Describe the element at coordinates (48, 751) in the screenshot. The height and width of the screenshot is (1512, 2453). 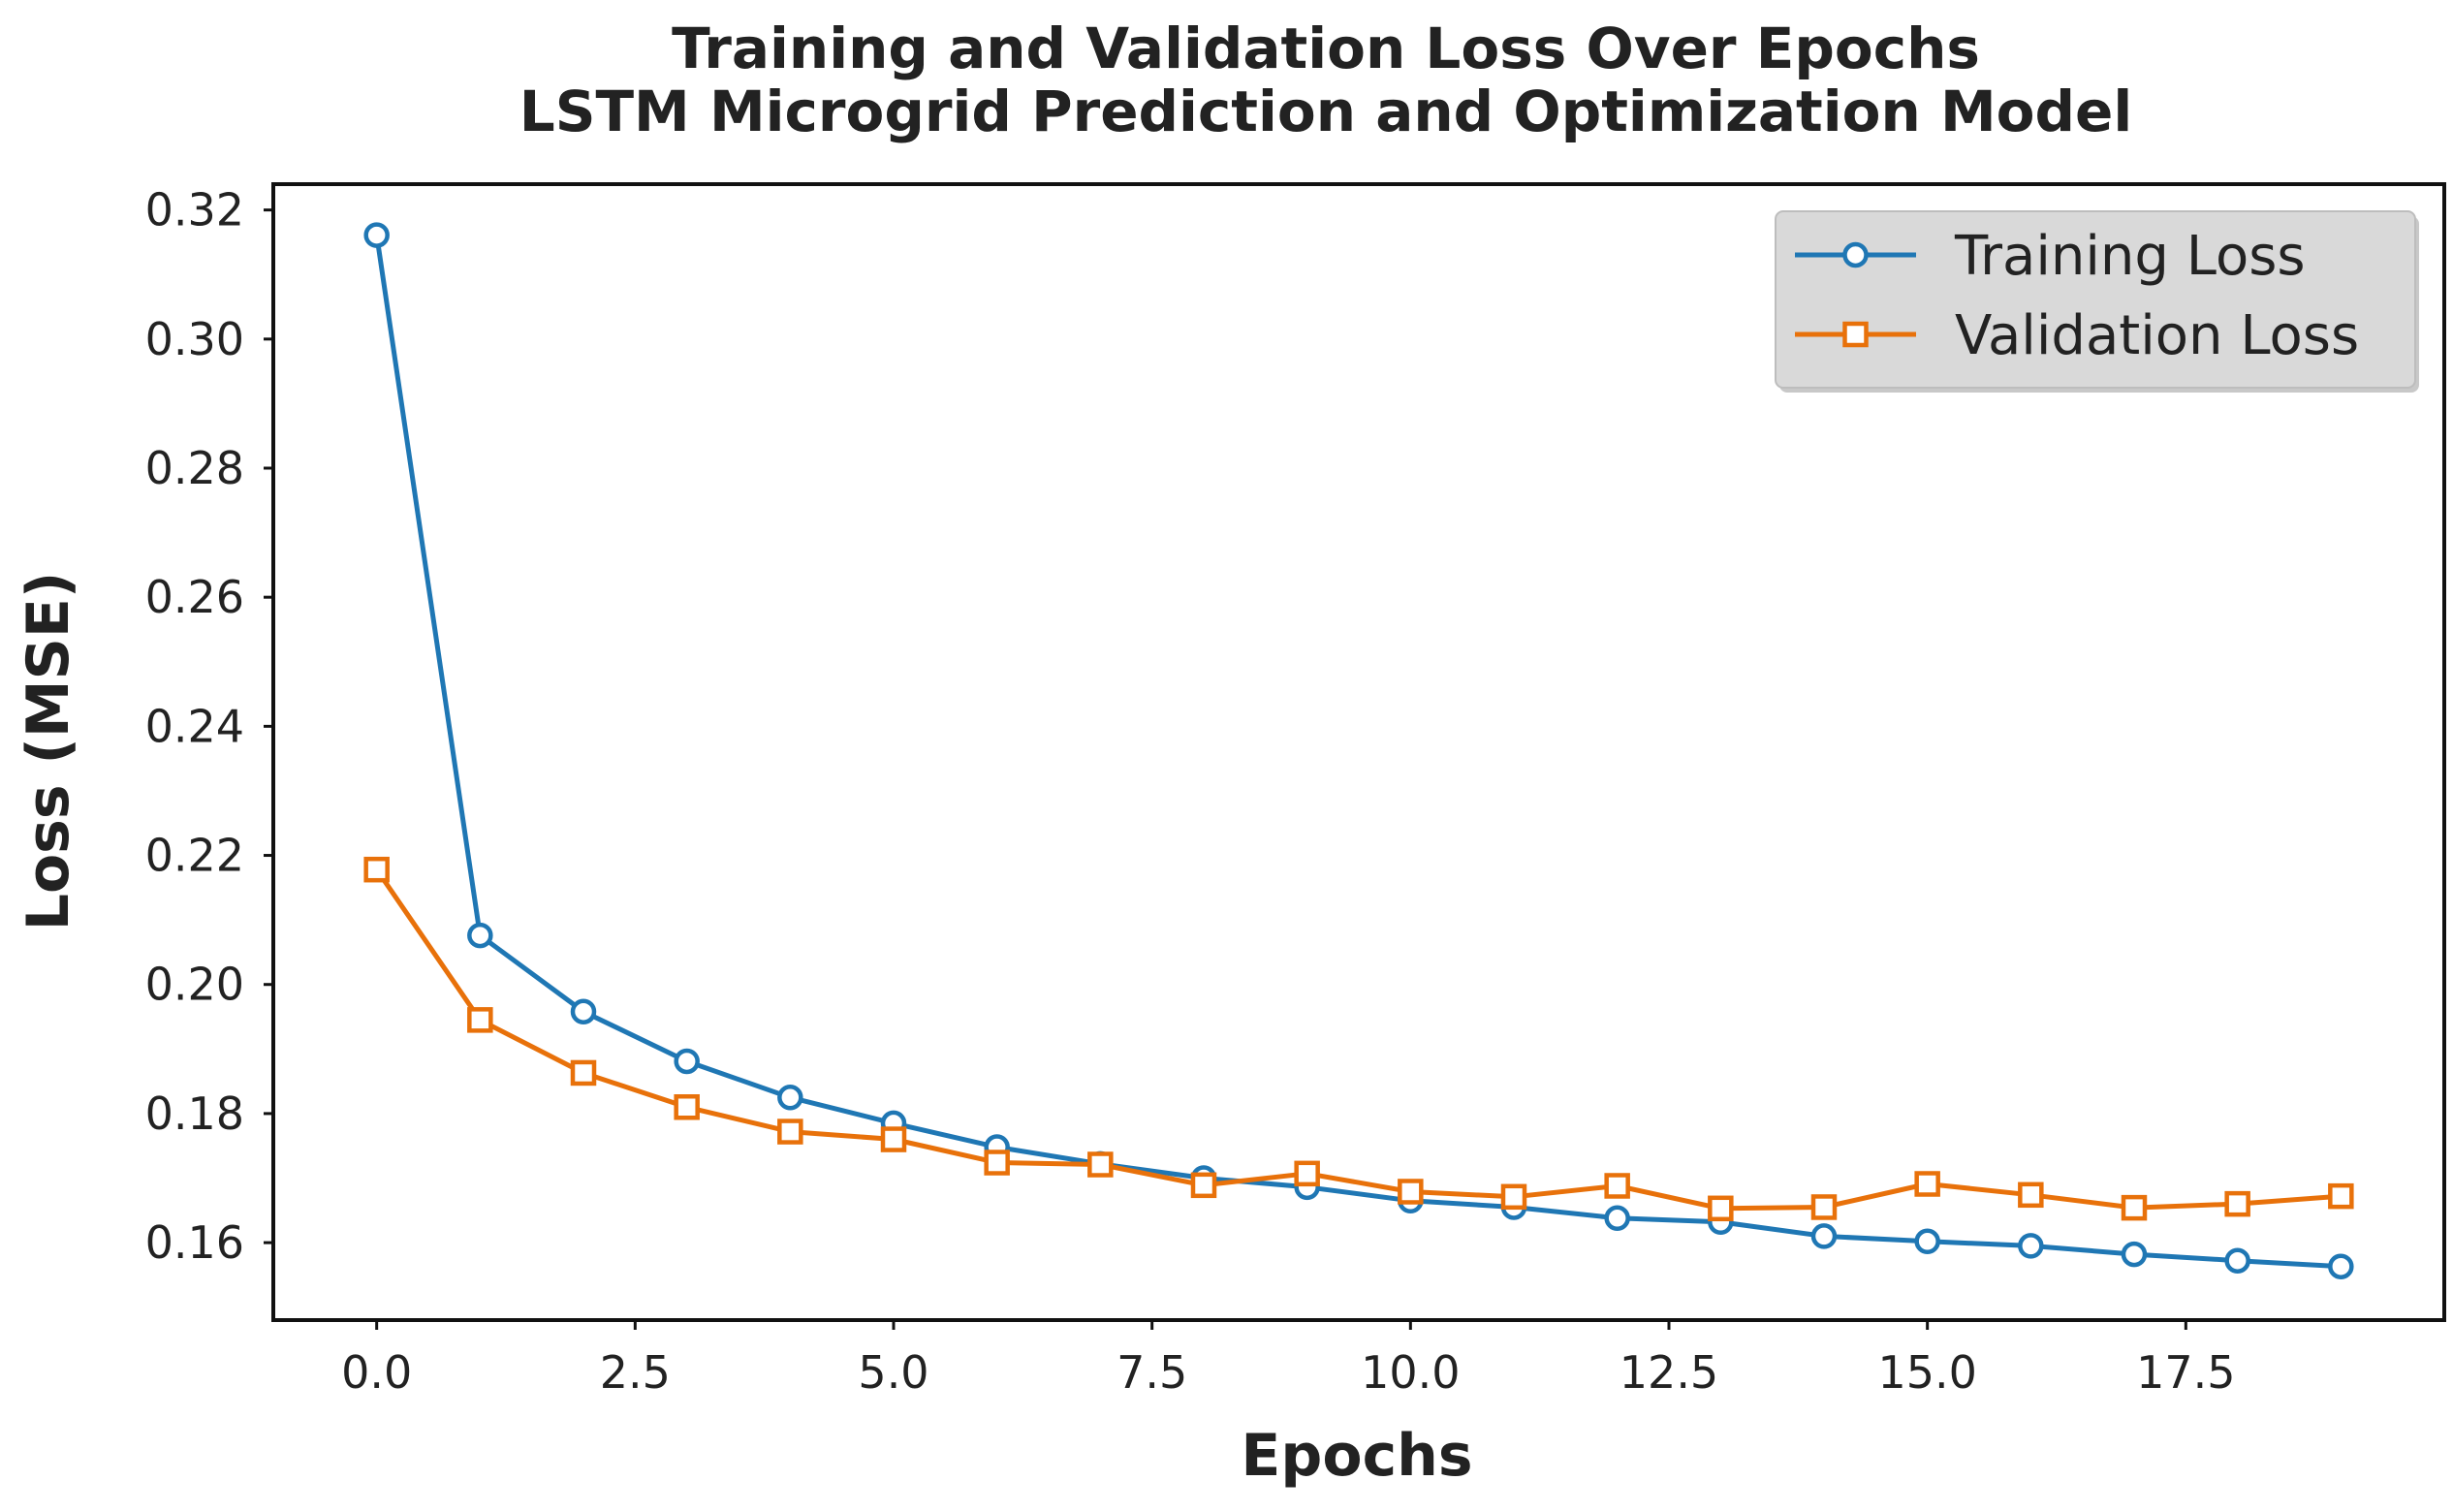
I see `y-axis-label: Loss (MSE)` at that location.